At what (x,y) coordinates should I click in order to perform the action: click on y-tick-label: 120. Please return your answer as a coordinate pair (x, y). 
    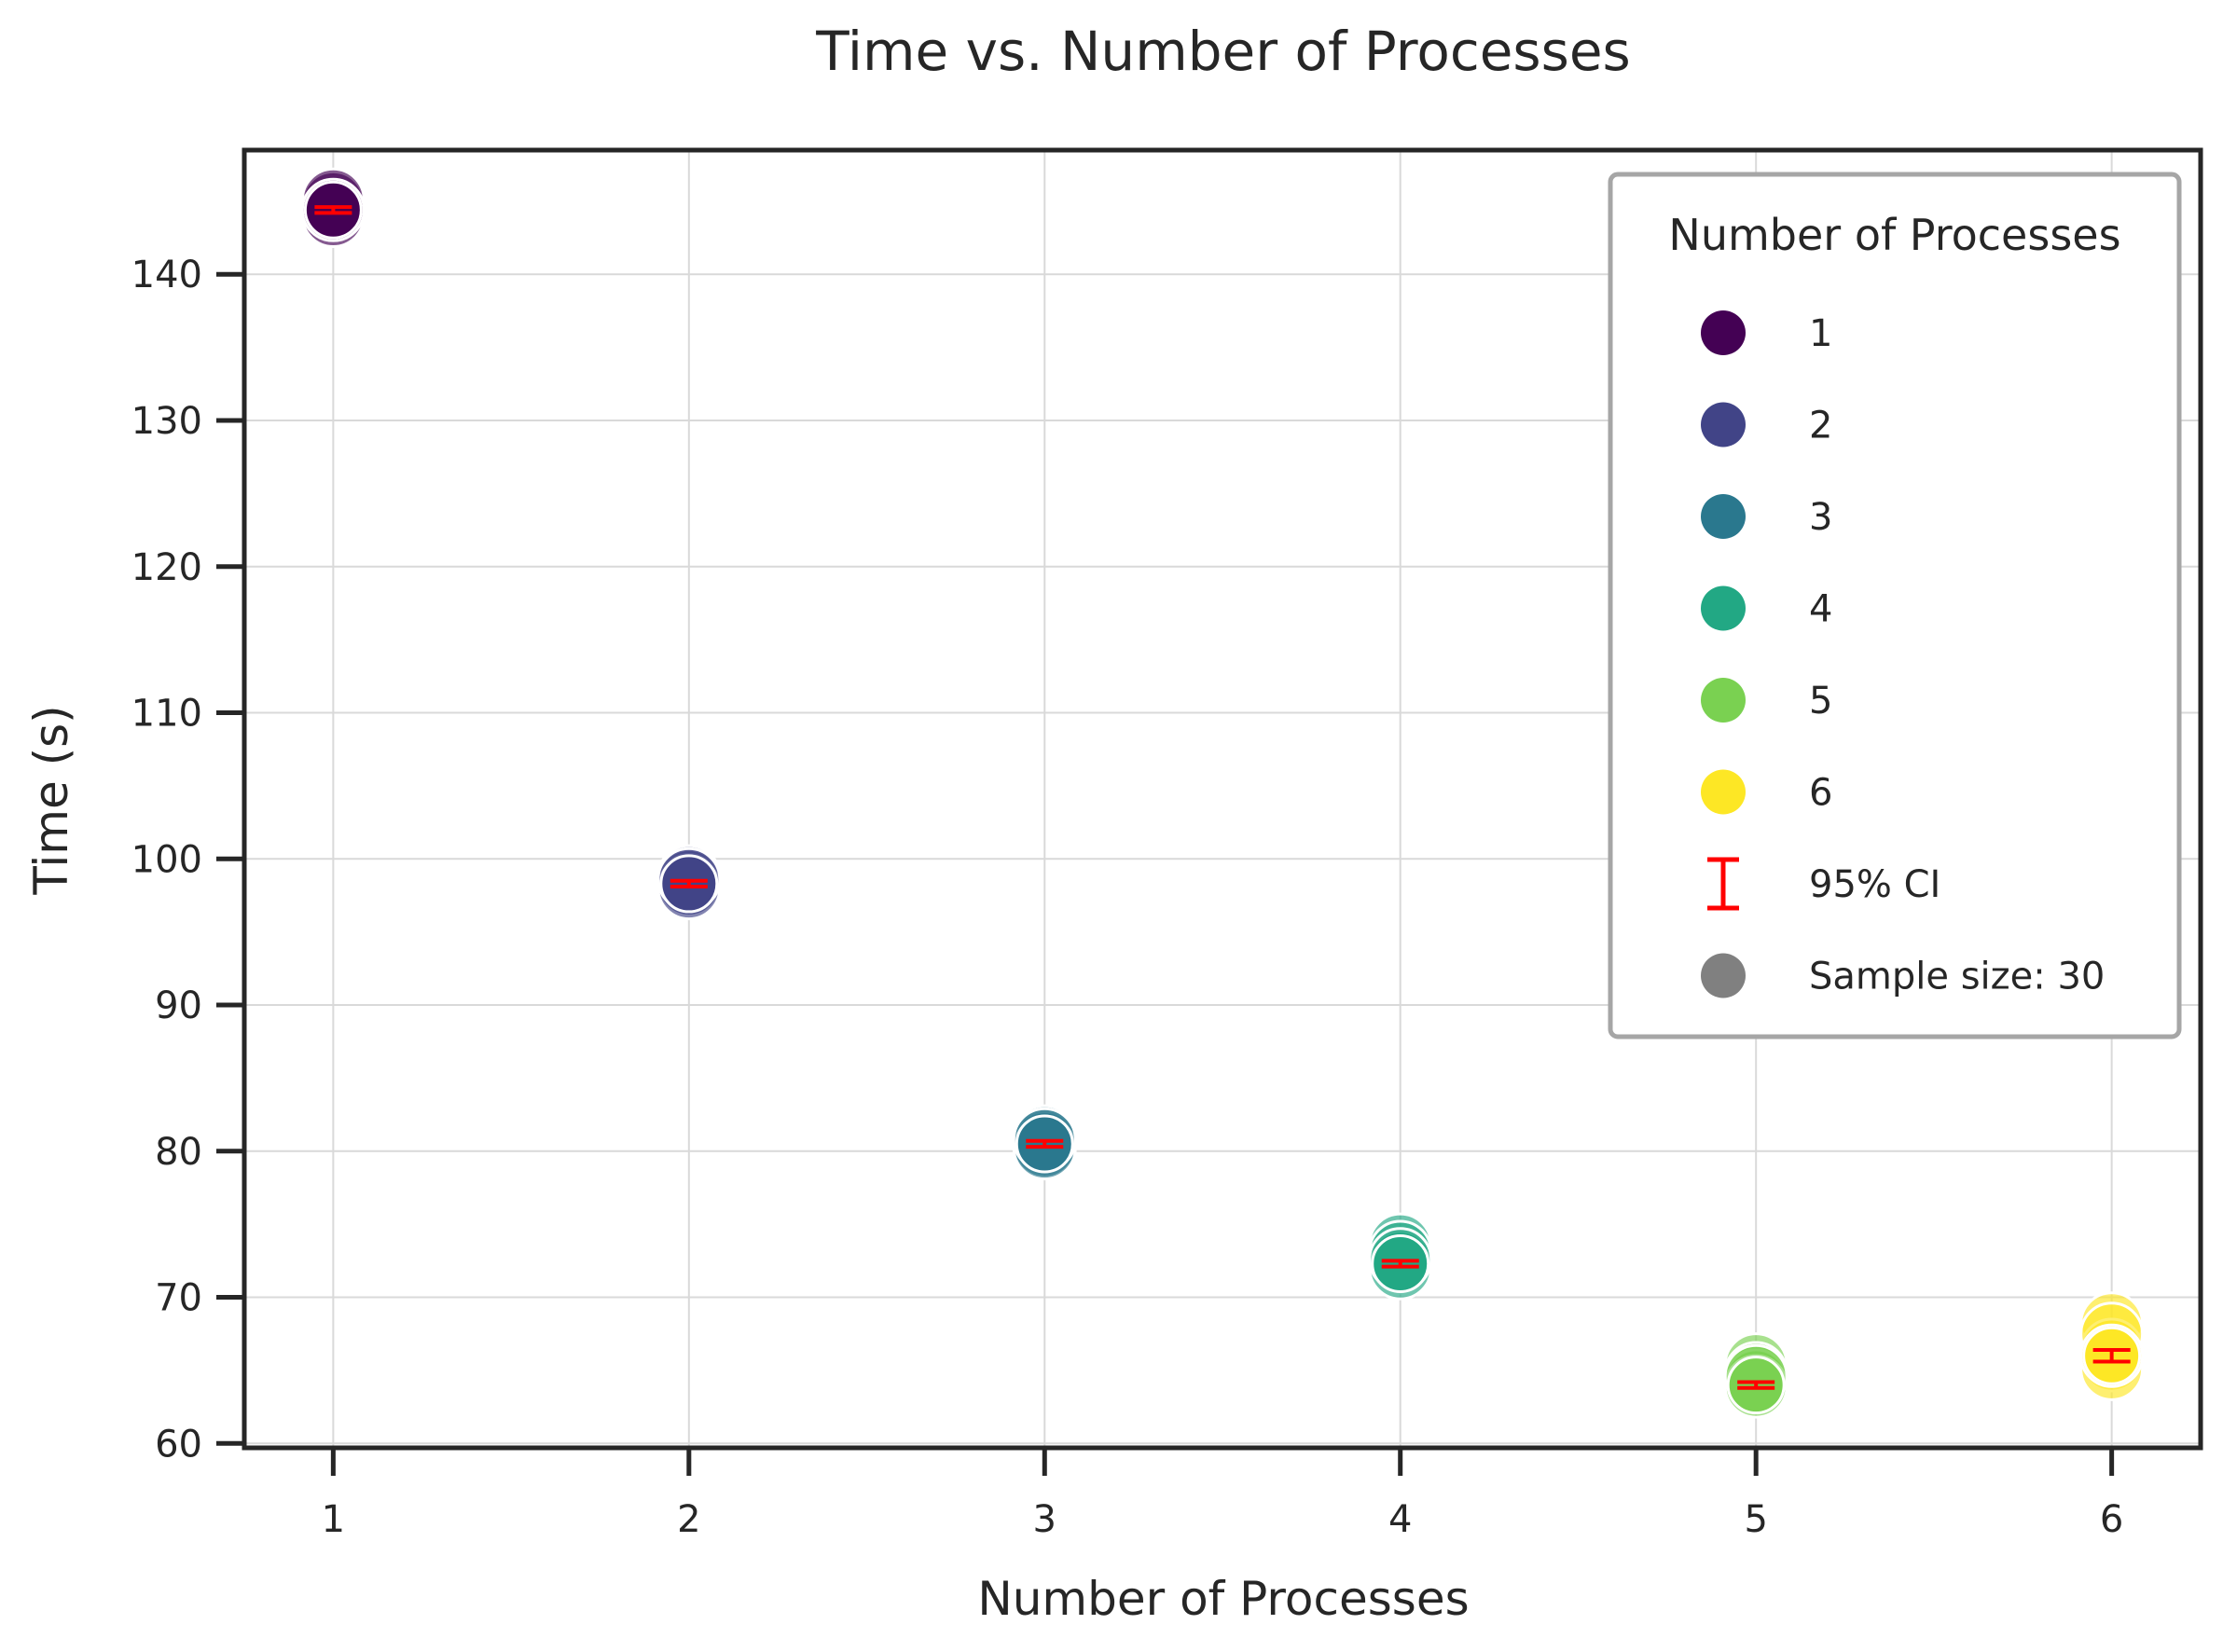
    Looking at the image, I should click on (166, 567).